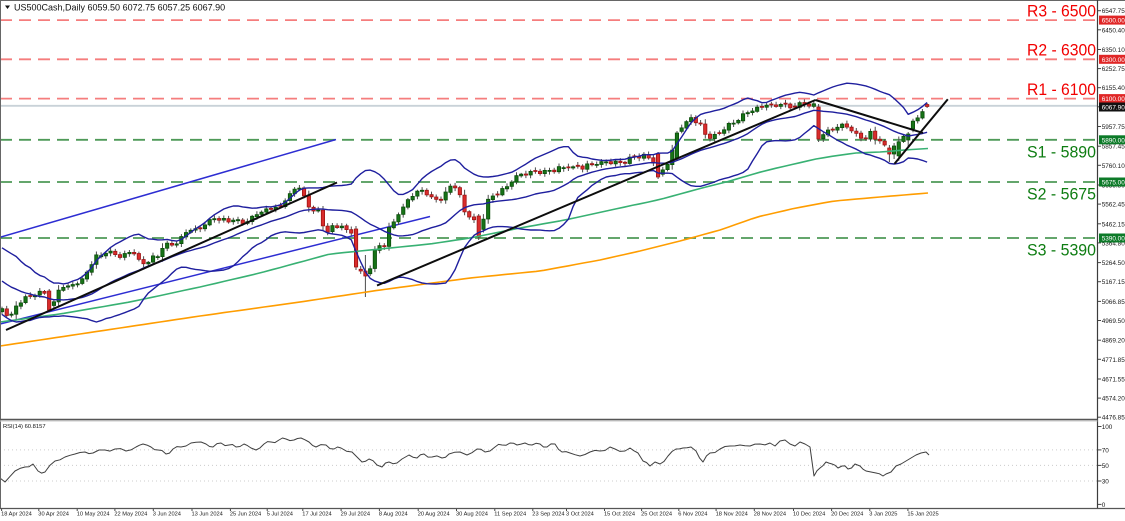 This screenshot has height=521, width=1125. Describe the element at coordinates (1113, 418) in the screenshot. I see `svg-text: 4476.85` at that location.